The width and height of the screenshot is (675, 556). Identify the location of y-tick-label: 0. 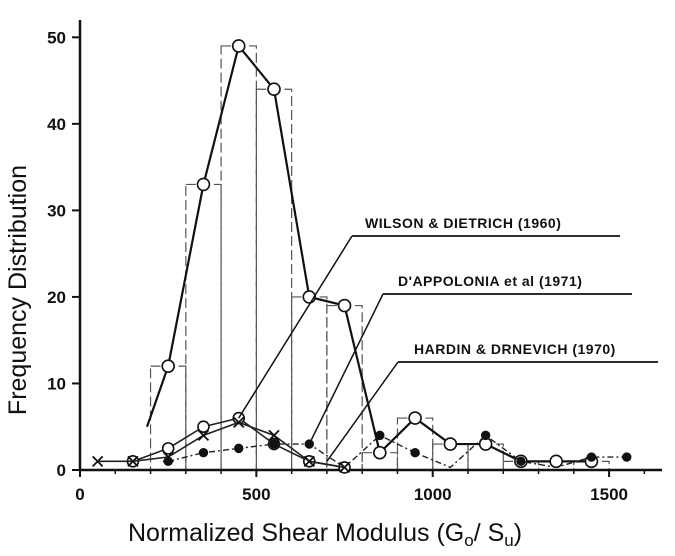
(61, 470).